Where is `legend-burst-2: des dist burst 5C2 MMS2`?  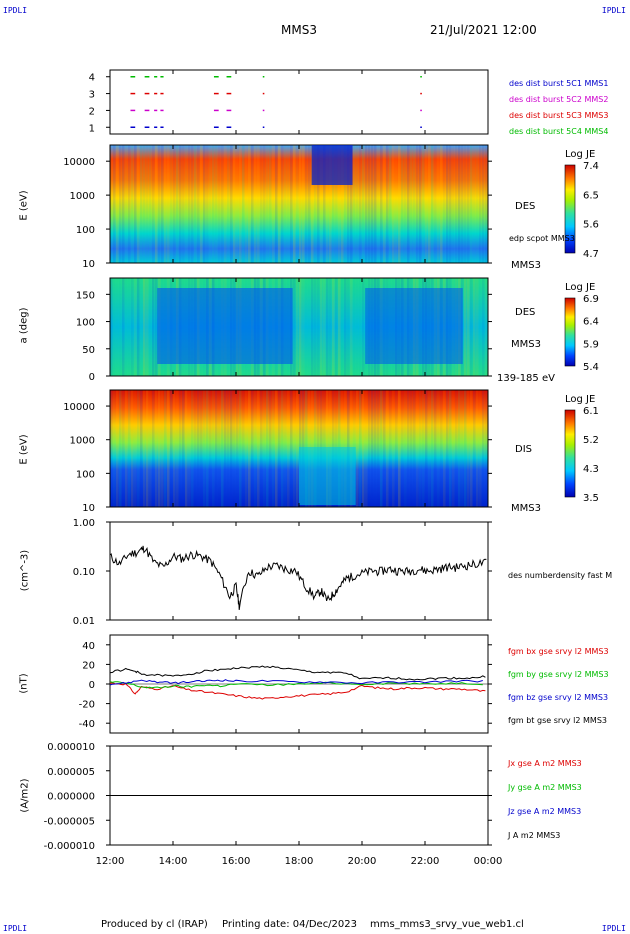 legend-burst-2: des dist burst 5C2 MMS2 is located at coordinates (558, 99).